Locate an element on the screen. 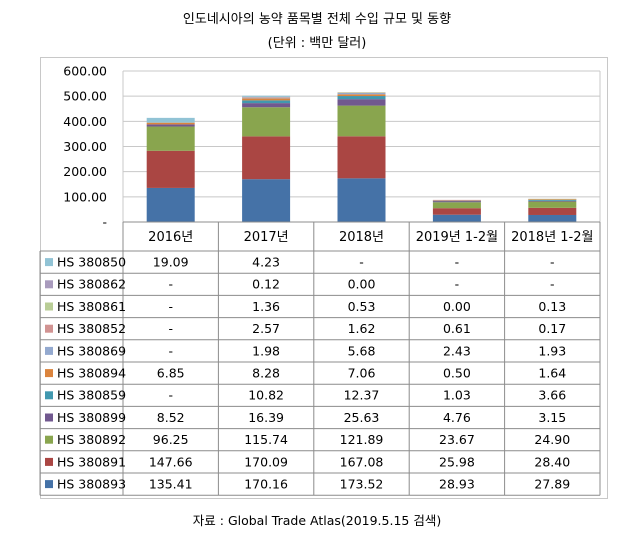  legend-label: HS 380859 is located at coordinates (91, 395).